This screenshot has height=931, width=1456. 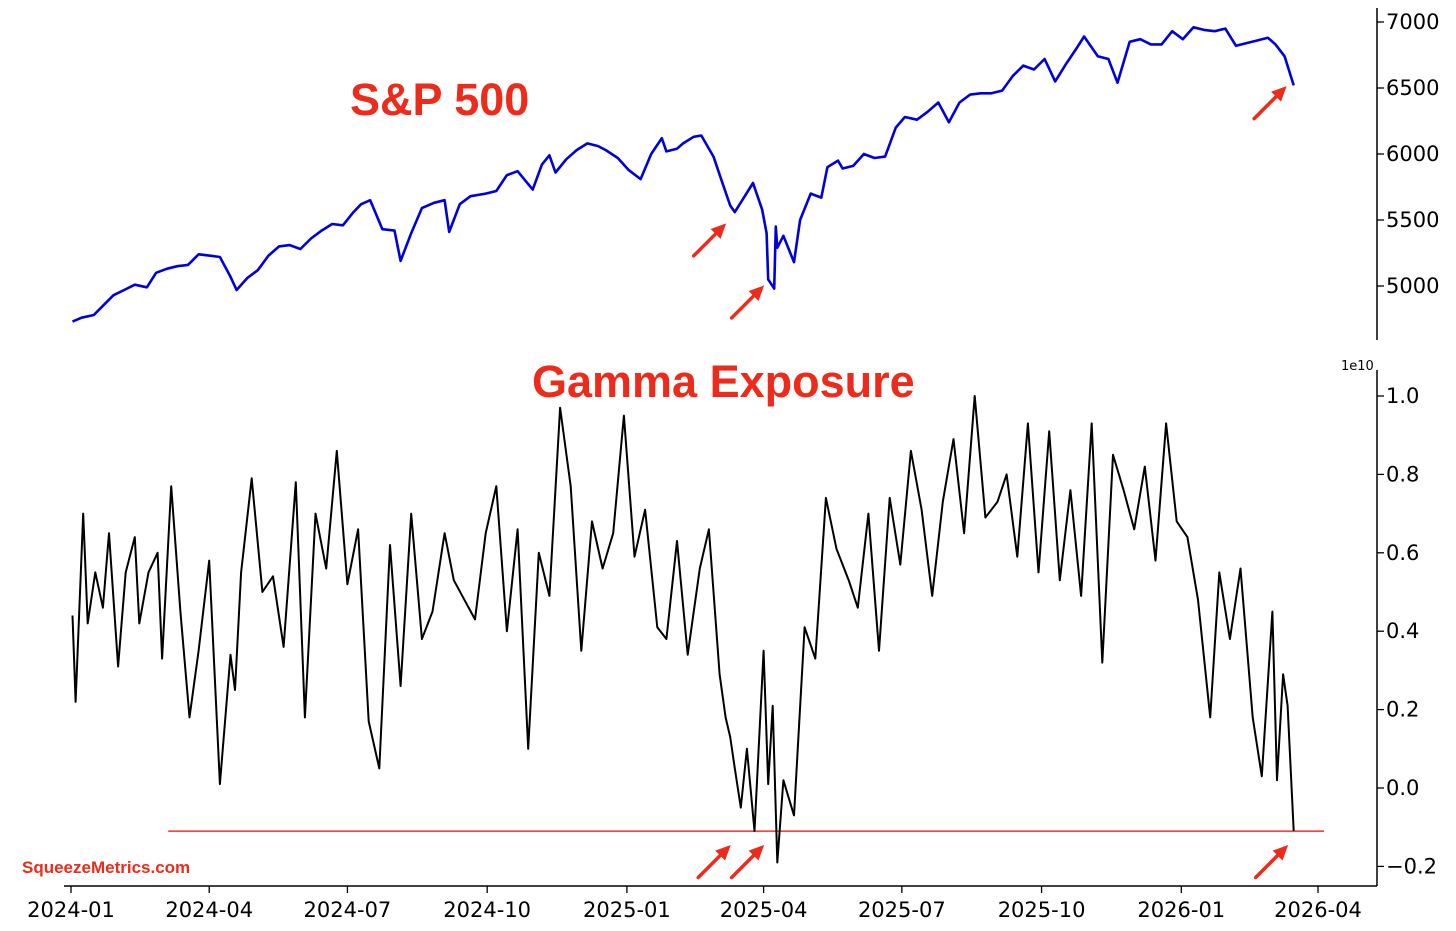 I want to click on y-tick-label: −0.2, so click(x=1411, y=866).